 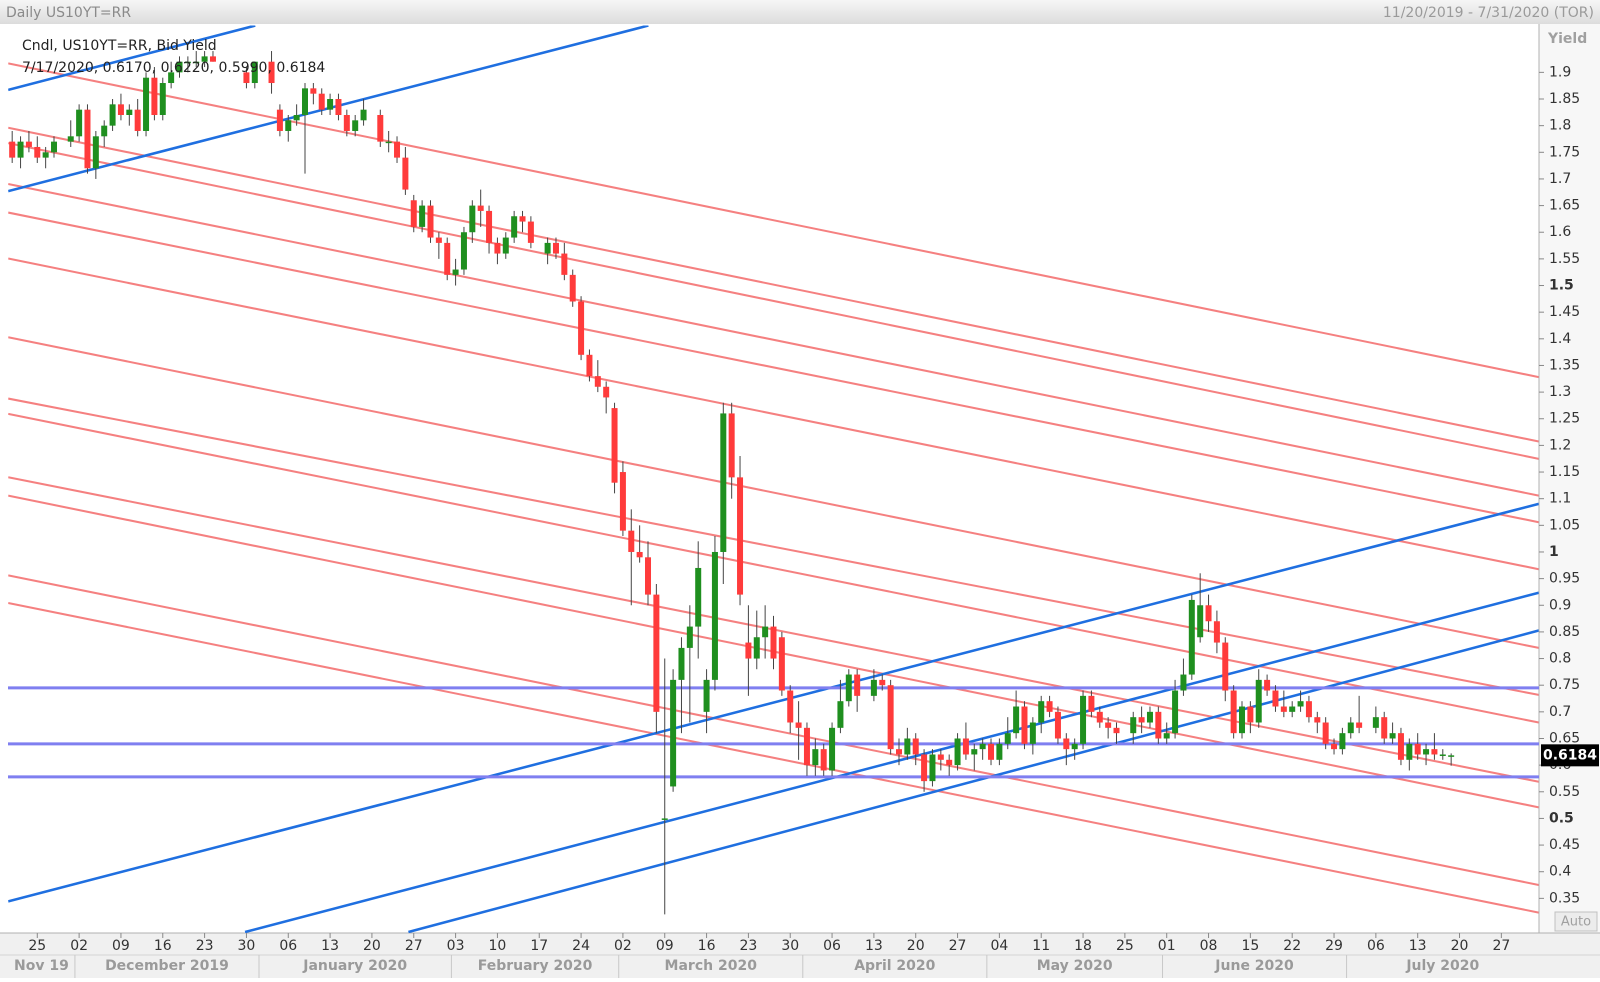 I want to click on x-tick-label: 13, so click(x=1418, y=946).